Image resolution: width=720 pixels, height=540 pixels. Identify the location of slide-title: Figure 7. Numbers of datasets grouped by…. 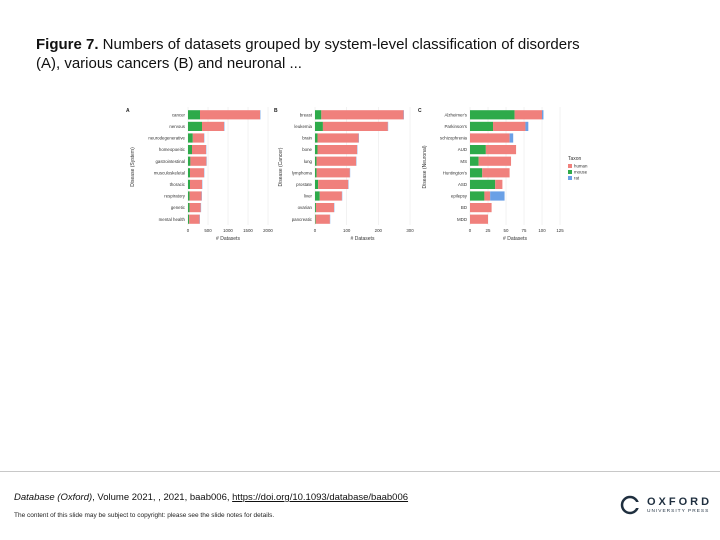
(316, 54).